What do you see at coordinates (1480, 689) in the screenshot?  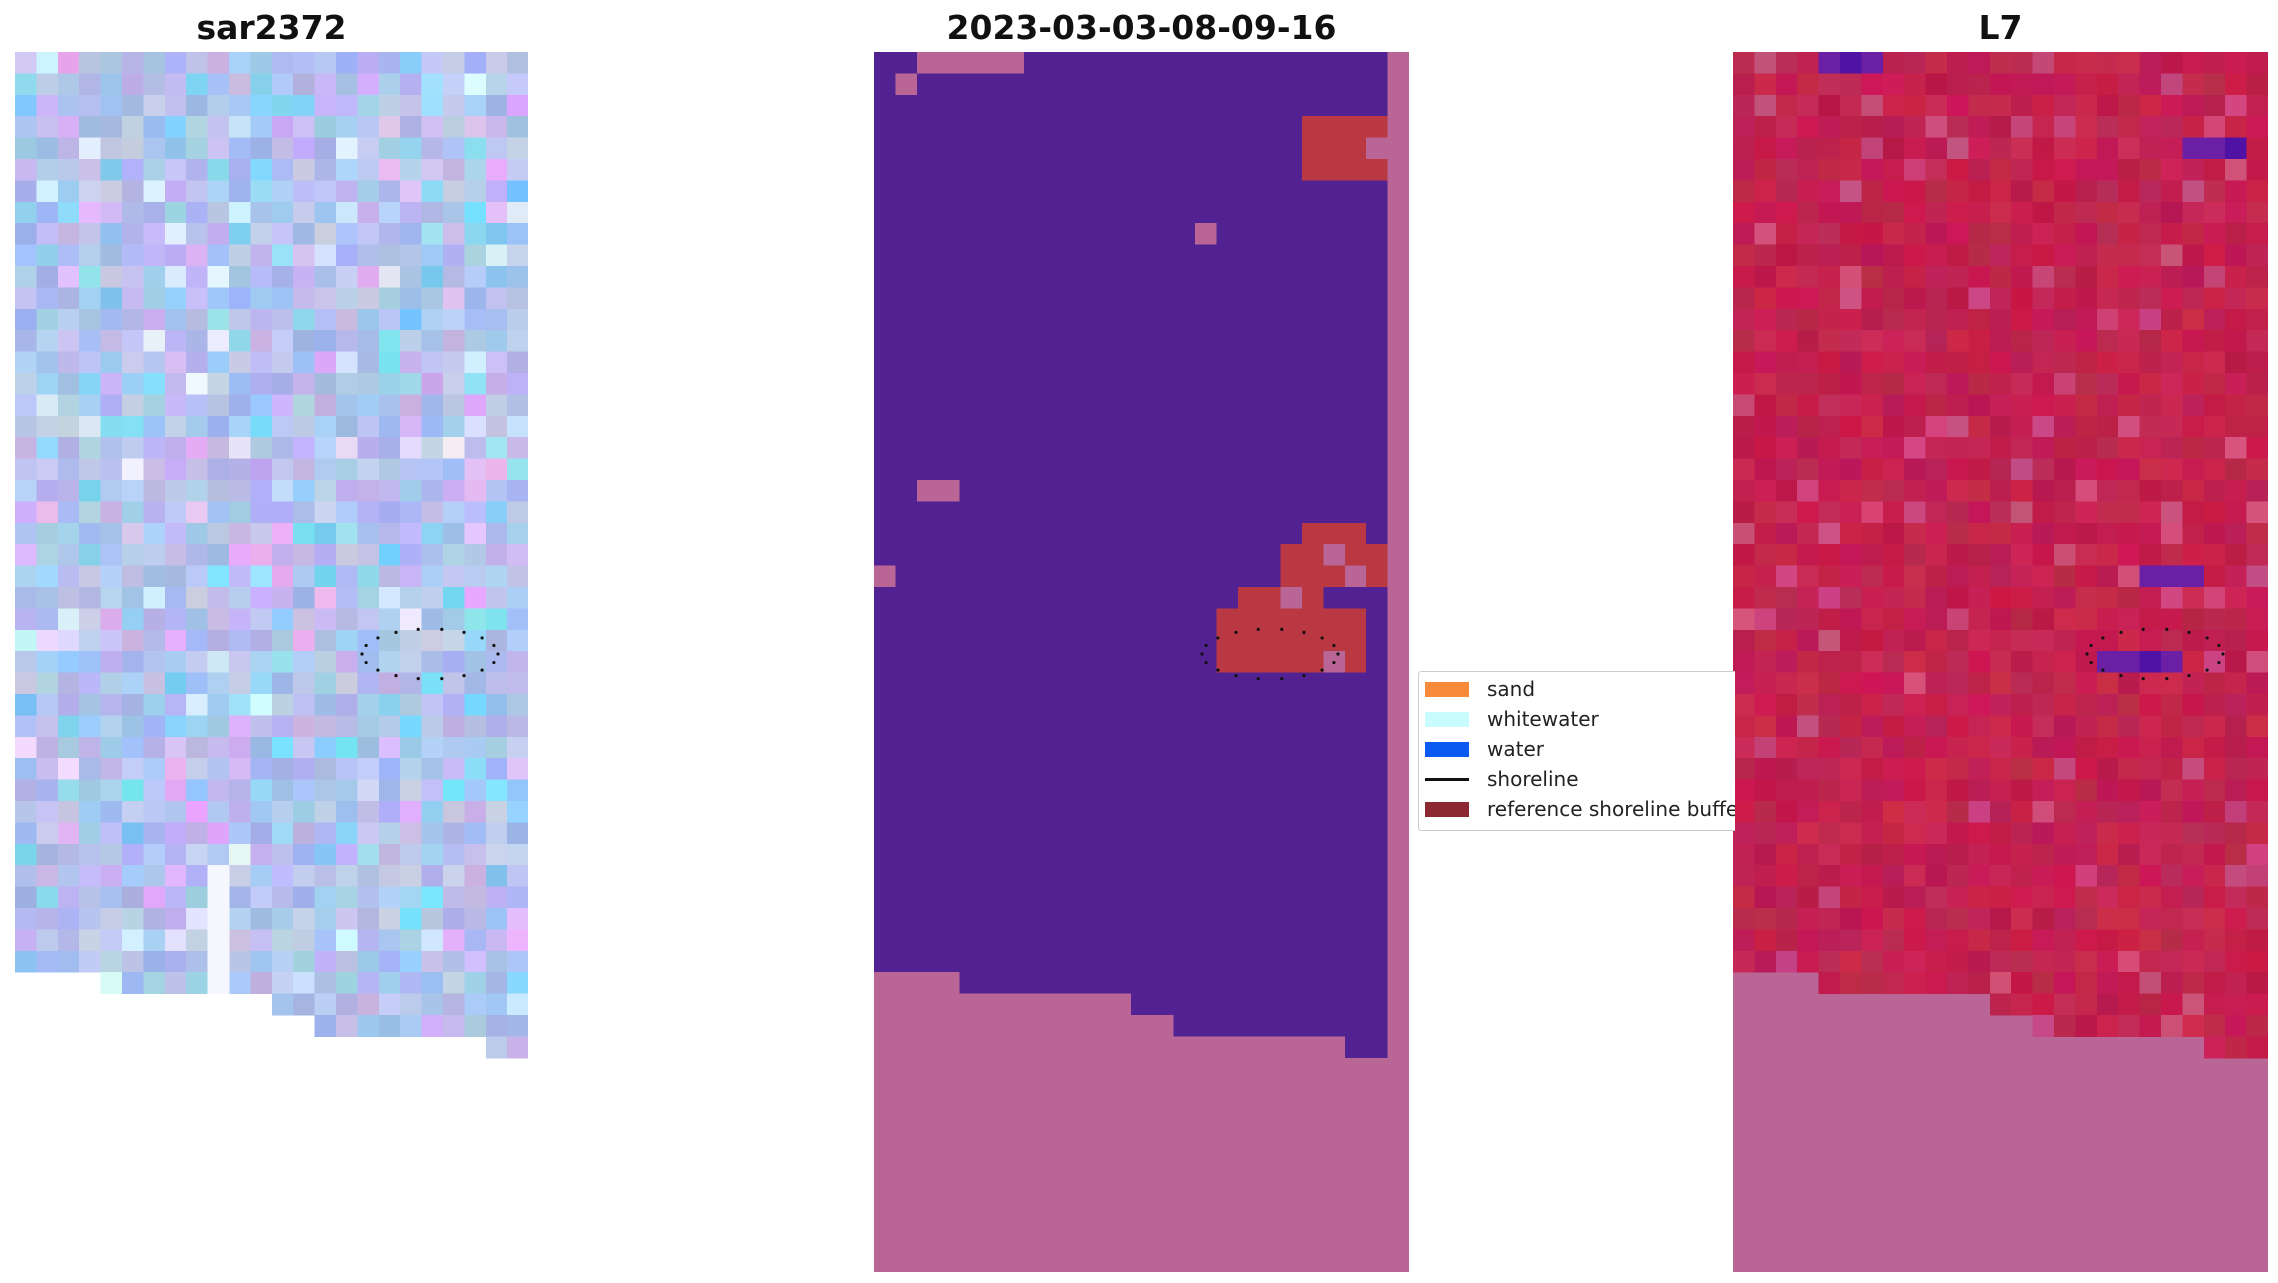 I see `legend-item-sand: sand` at bounding box center [1480, 689].